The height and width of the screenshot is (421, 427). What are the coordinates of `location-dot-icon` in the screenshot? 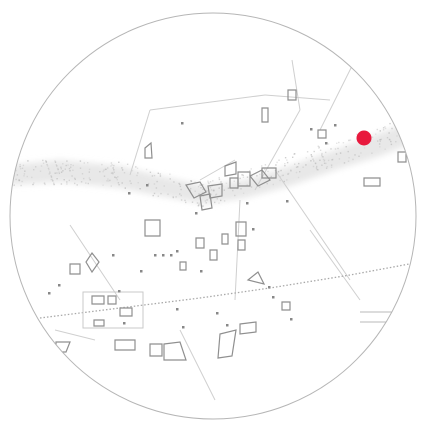 It's located at (364, 138).